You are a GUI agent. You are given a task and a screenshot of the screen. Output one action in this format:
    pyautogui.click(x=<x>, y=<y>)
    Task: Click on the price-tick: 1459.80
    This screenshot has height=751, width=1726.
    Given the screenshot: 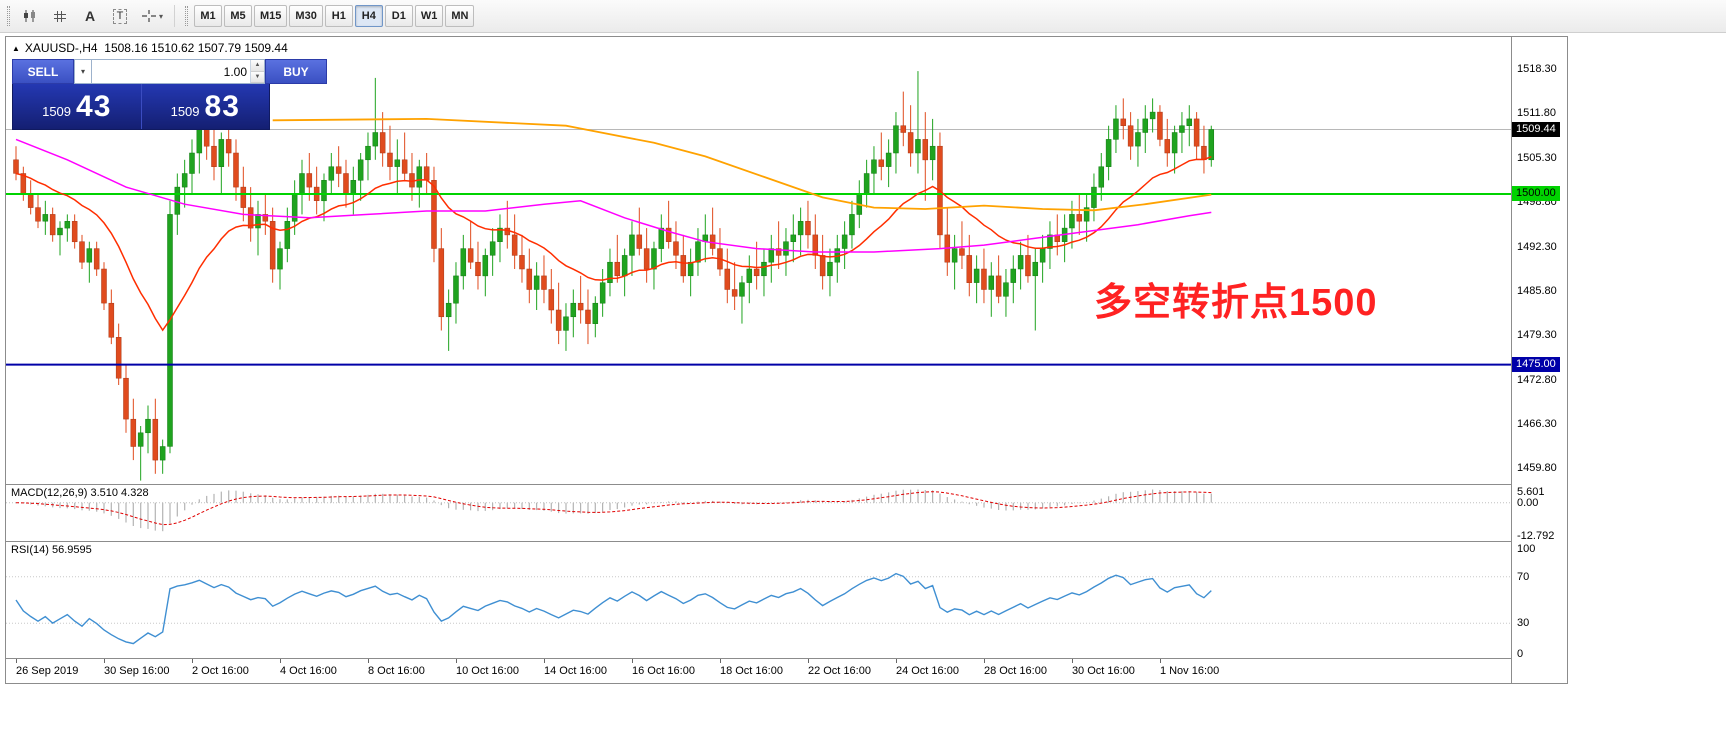 What is the action you would take?
    pyautogui.click(x=1537, y=468)
    